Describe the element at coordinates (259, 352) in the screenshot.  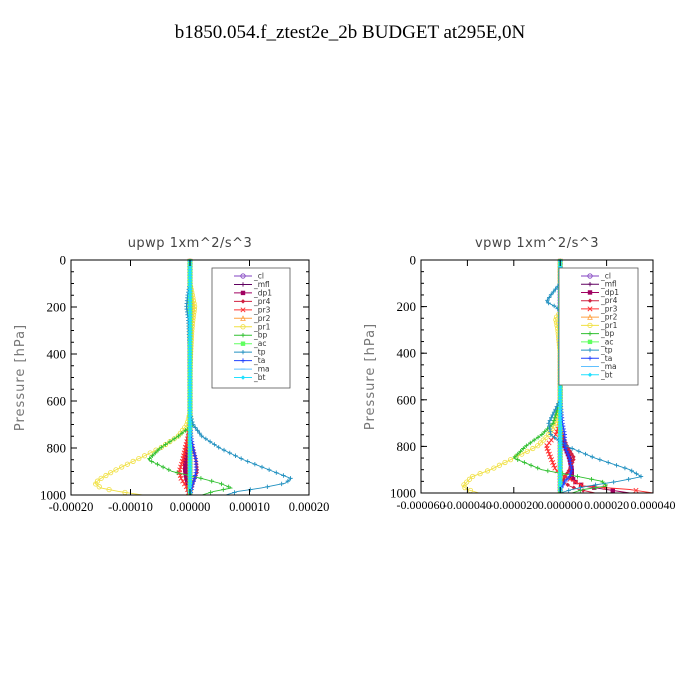
I see `legend-label: _tp` at that location.